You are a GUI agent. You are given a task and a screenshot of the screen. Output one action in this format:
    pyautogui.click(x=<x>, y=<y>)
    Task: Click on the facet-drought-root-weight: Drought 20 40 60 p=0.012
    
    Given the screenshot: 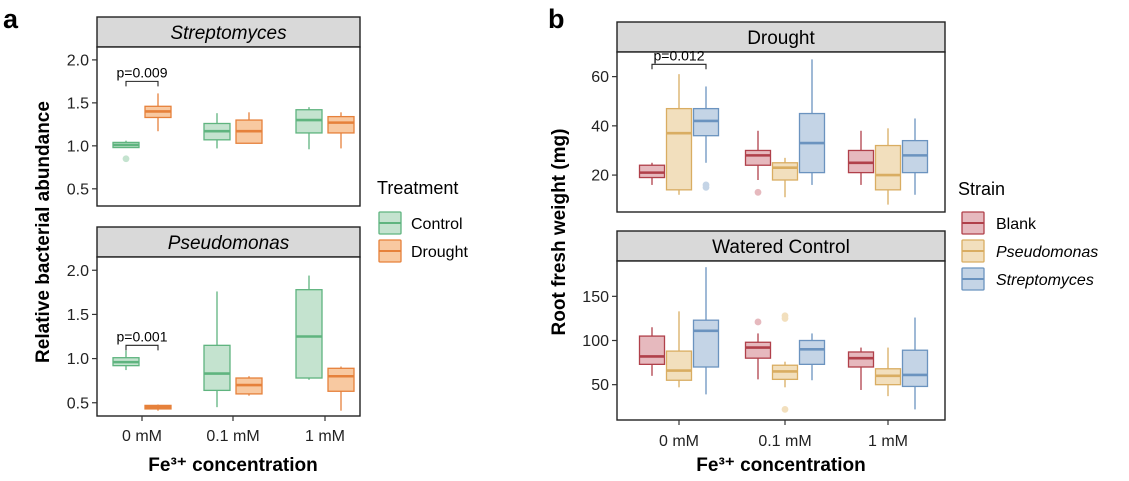 What is the action you would take?
    pyautogui.click(x=768, y=117)
    